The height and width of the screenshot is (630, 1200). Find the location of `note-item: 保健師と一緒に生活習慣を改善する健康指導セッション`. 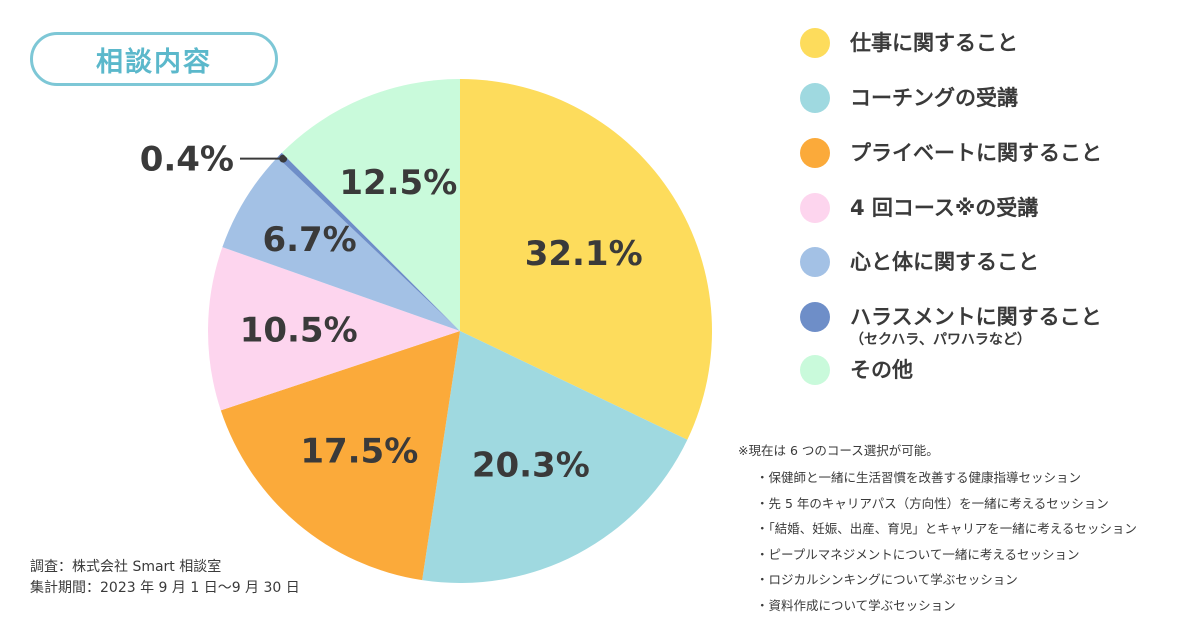

note-item: 保健師と一緒に生活習慣を改善する健康指導セッション is located at coordinates (965, 478).